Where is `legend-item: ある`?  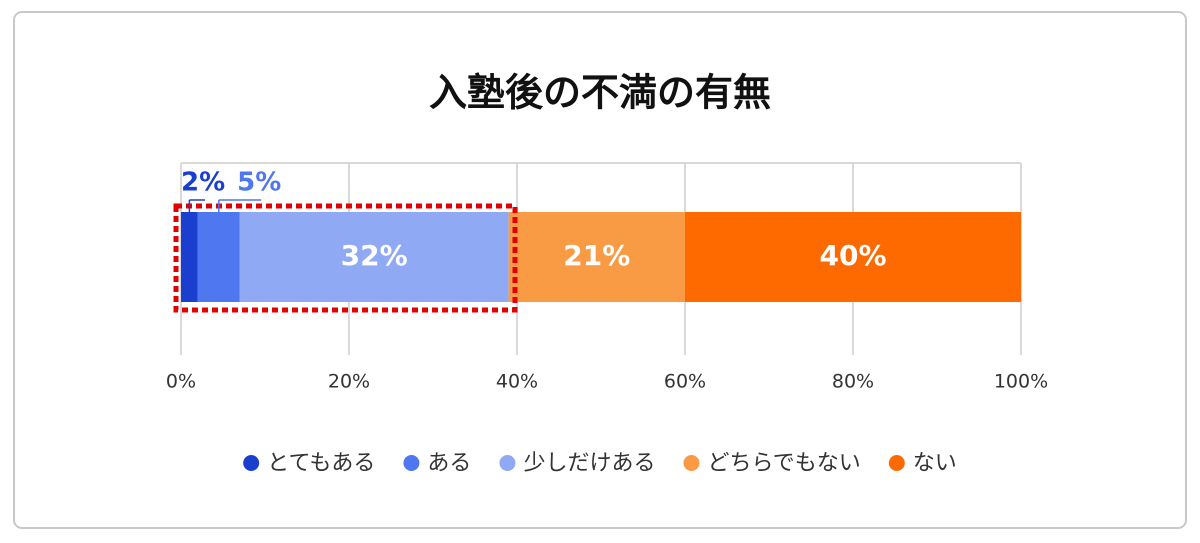
legend-item: ある is located at coordinates (437, 463).